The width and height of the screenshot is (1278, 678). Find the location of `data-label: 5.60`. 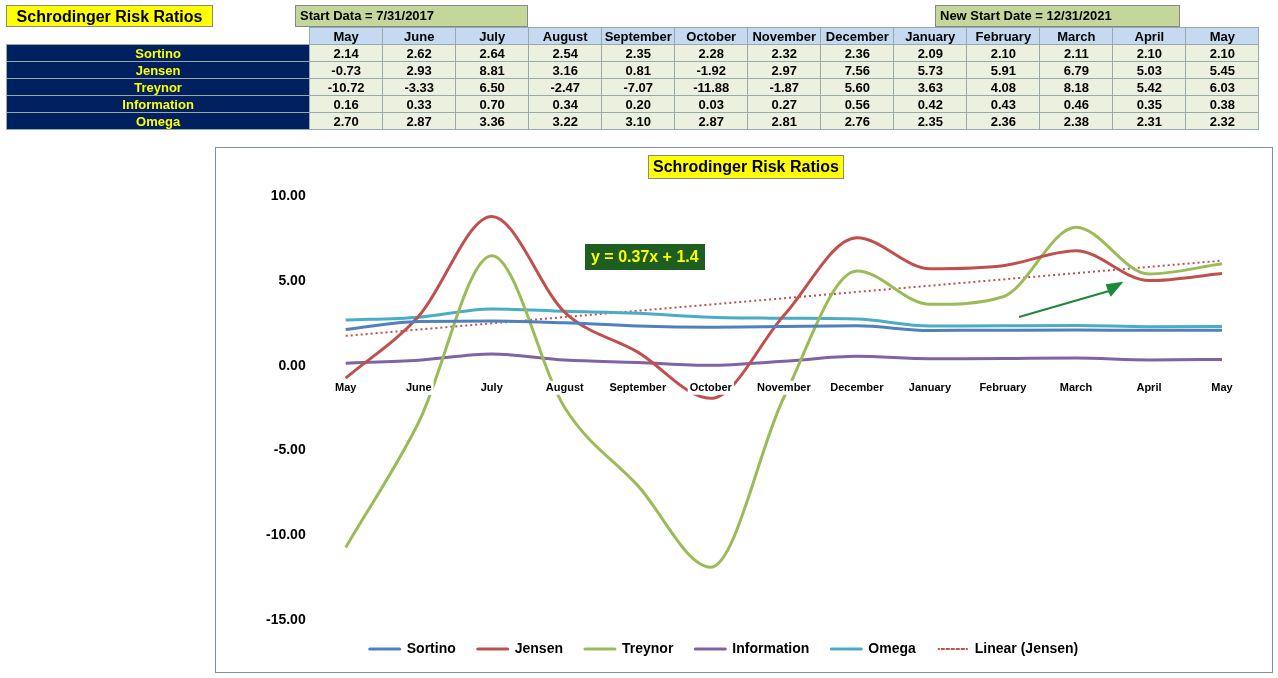

data-label: 5.60 is located at coordinates (857, 87).